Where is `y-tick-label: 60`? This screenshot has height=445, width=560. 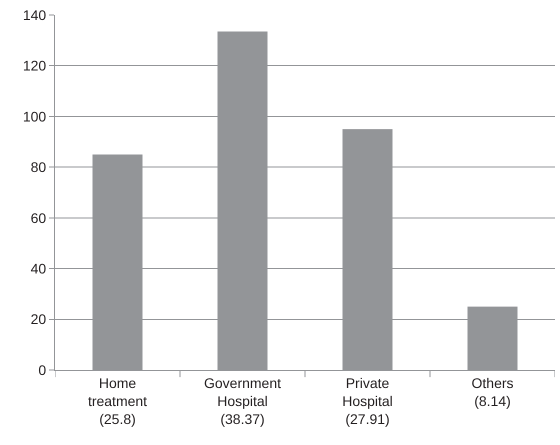
y-tick-label: 60 is located at coordinates (38, 218).